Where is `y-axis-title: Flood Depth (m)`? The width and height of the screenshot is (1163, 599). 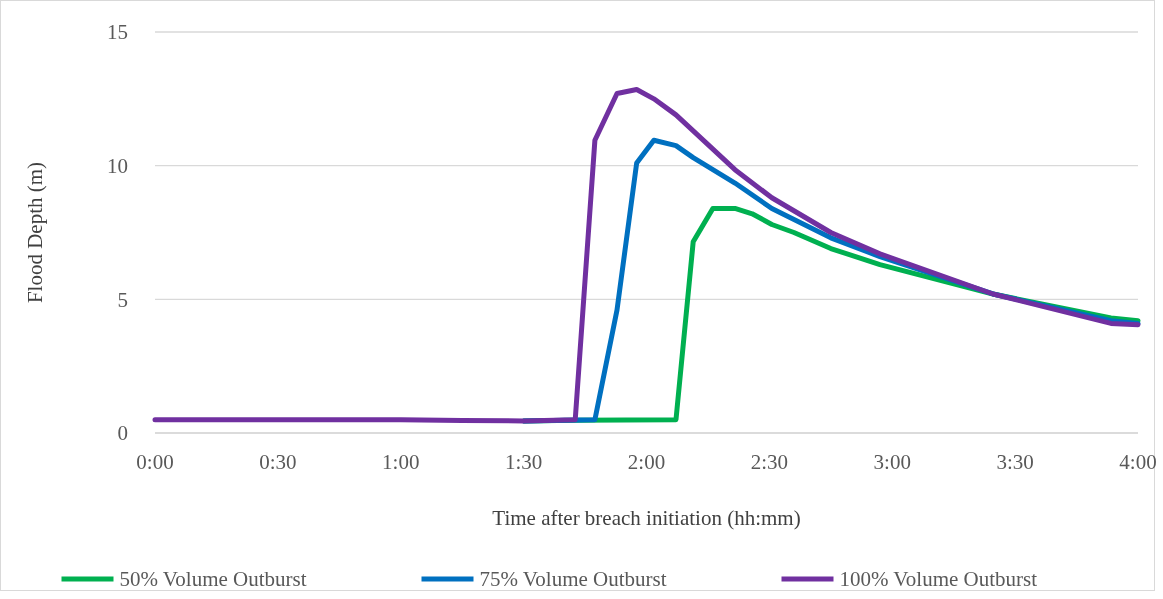 y-axis-title: Flood Depth (m) is located at coordinates (35, 232).